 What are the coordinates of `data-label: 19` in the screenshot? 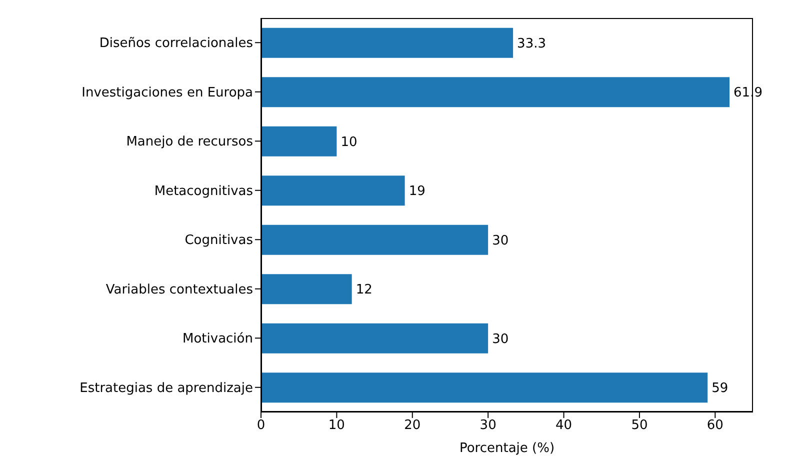 It's located at (417, 192).